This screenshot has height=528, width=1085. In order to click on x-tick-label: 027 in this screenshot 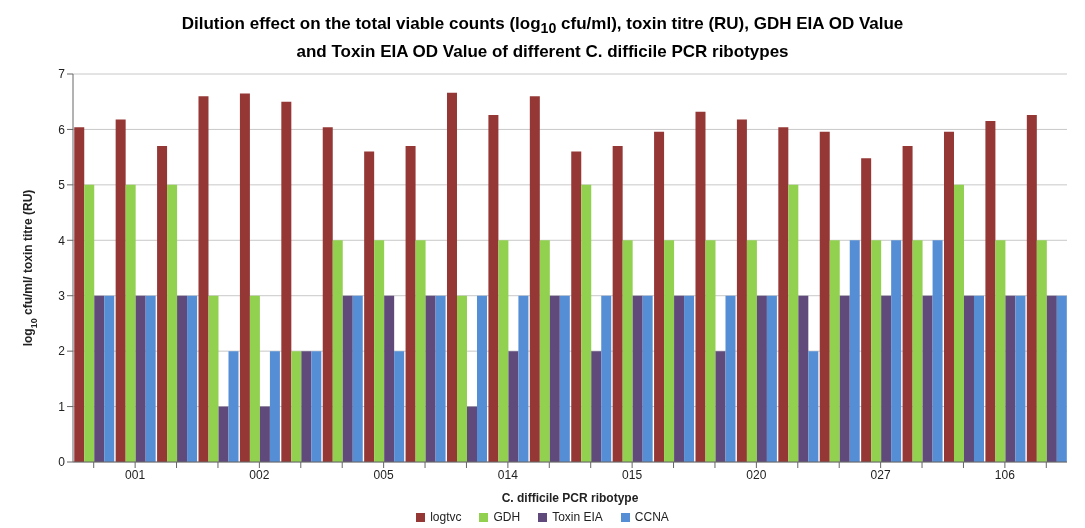, I will do `click(880, 474)`.